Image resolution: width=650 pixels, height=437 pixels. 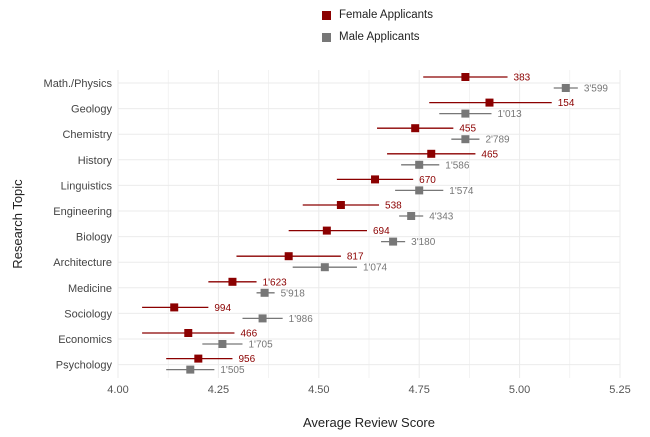 What do you see at coordinates (232, 370) in the screenshot?
I see `male-count-label: 1'505` at bounding box center [232, 370].